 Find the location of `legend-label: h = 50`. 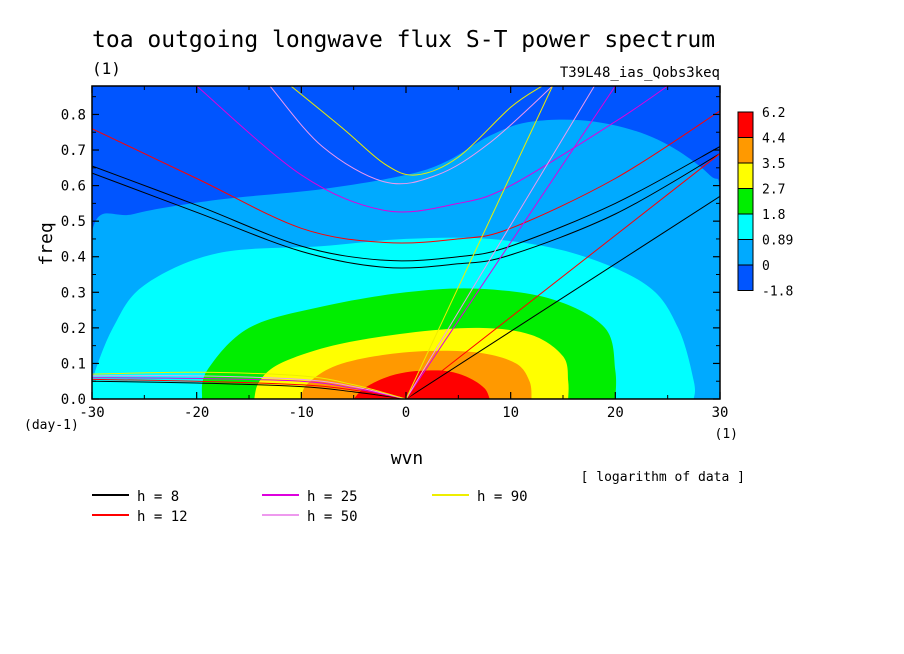

legend-label: h = 50 is located at coordinates (332, 517).